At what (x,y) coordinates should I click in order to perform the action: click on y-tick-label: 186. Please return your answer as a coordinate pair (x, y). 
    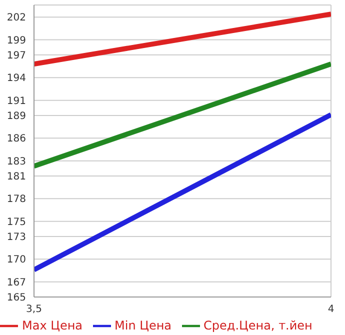
    Looking at the image, I should click on (16, 139).